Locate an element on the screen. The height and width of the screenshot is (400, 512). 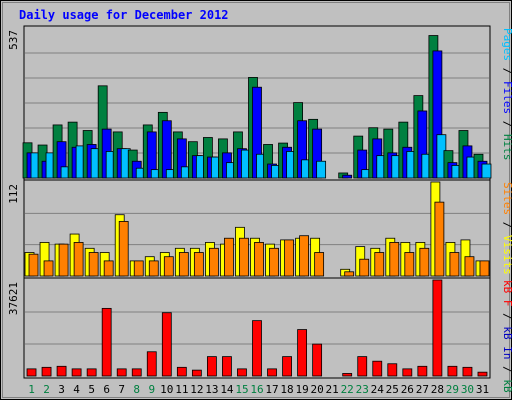
x-tick-label-day-14: 14 is located at coordinates (227, 389).